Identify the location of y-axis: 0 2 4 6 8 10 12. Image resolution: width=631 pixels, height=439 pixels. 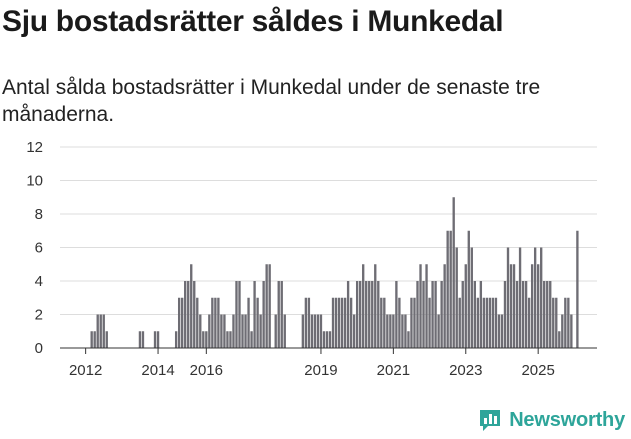
(34, 248).